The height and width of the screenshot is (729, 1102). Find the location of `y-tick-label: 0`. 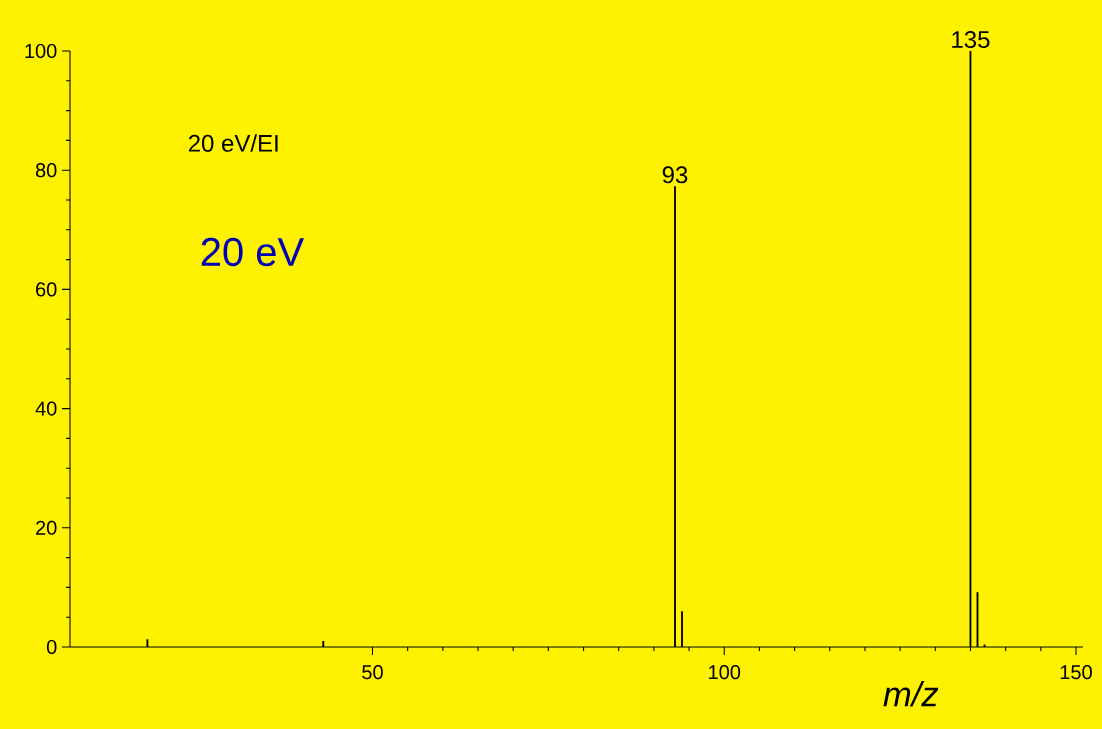

y-tick-label: 0 is located at coordinates (51, 647).